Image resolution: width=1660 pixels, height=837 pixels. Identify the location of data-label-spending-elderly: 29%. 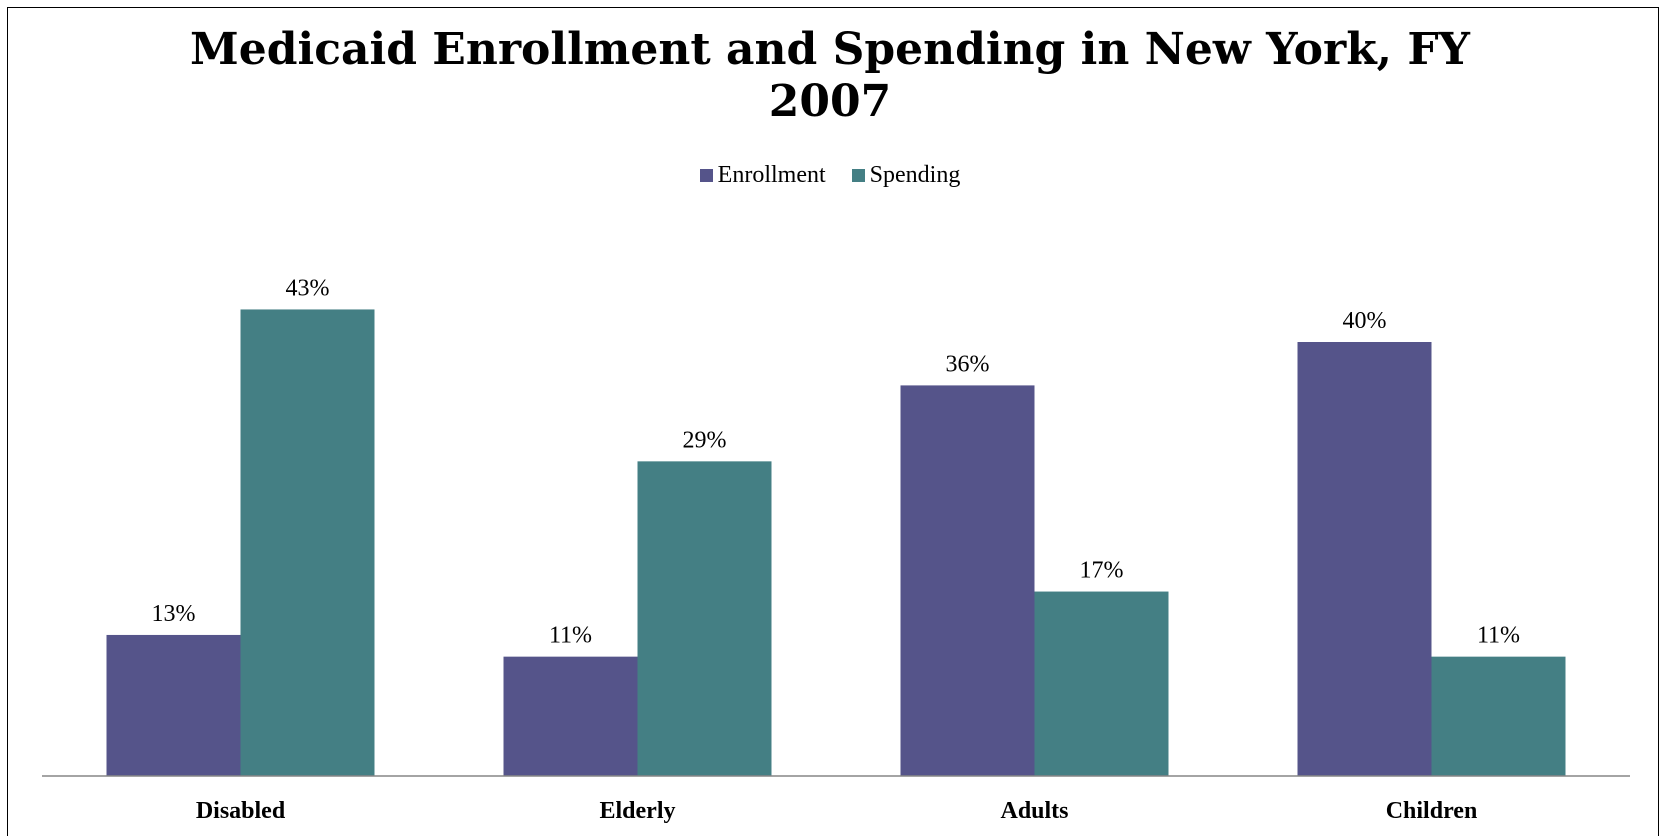
(705, 440).